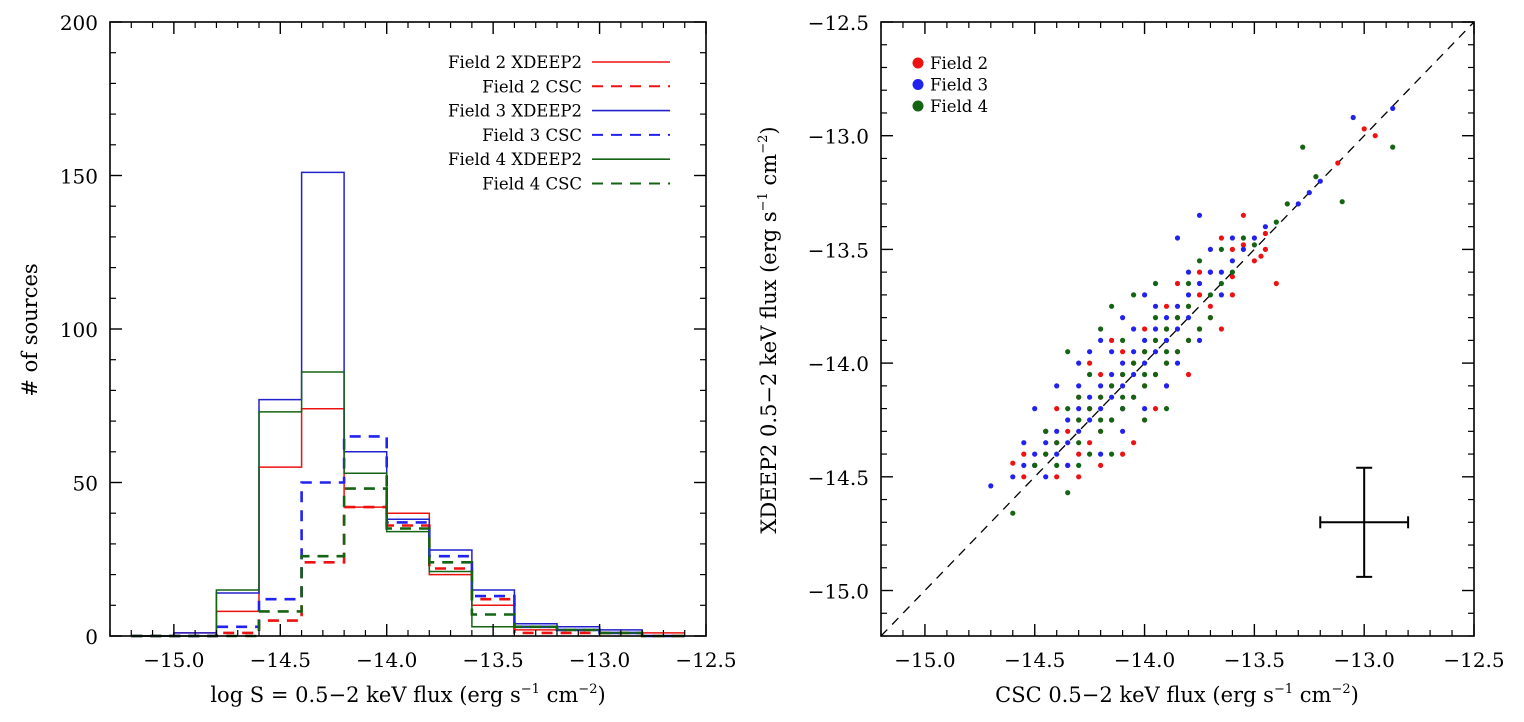 The image size is (1524, 722). What do you see at coordinates (838, 23) in the screenshot?
I see `scatter-y-tick-label: −12.5` at bounding box center [838, 23].